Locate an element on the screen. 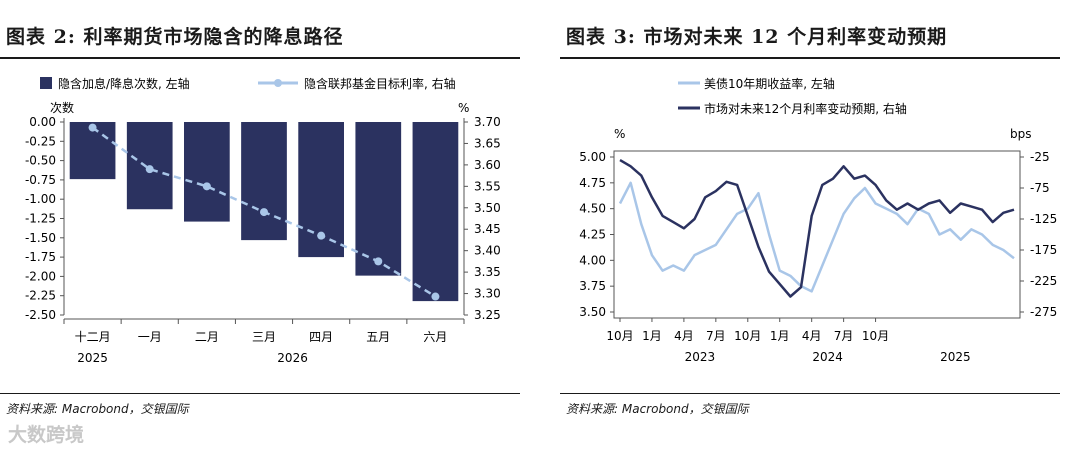 The height and width of the screenshot is (452, 1080). left-source-note: 资料来源: Macrobond，交银国际 is located at coordinates (97, 409).